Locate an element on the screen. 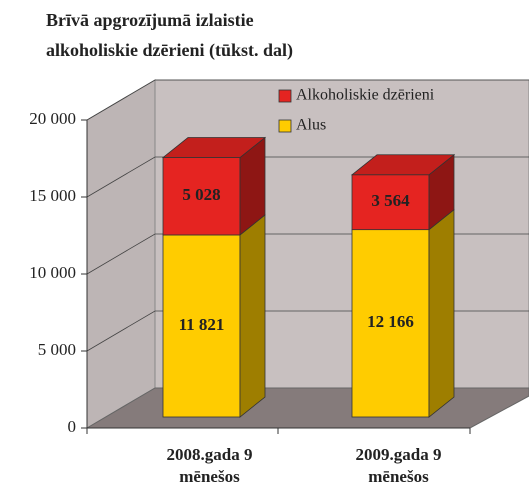 This screenshot has height=493, width=529. data-label: 3 564 is located at coordinates (390, 200).